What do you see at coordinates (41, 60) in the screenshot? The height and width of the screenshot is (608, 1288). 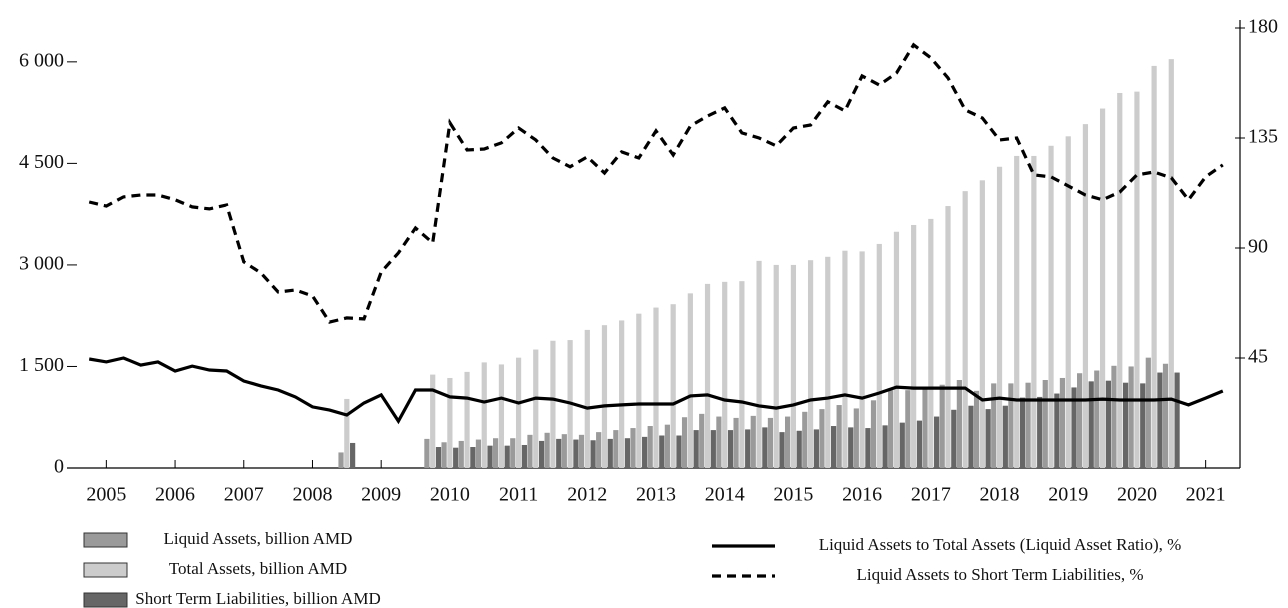 I see `y-tick-label: 6 000` at bounding box center [41, 60].